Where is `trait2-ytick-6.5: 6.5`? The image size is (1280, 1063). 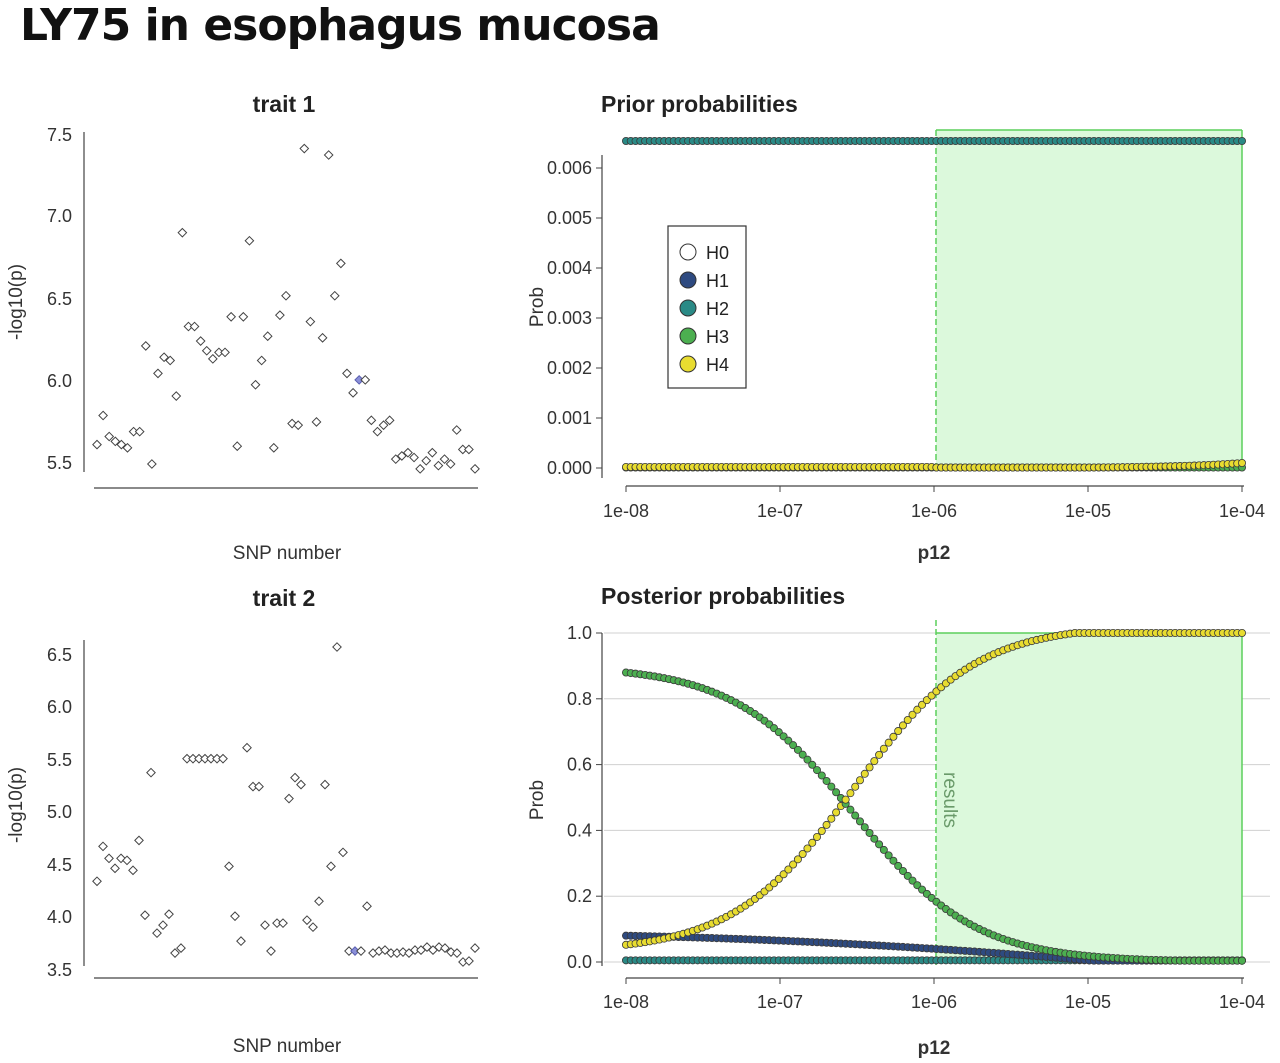
trait2-ytick-6.5: 6.5 is located at coordinates (59, 655).